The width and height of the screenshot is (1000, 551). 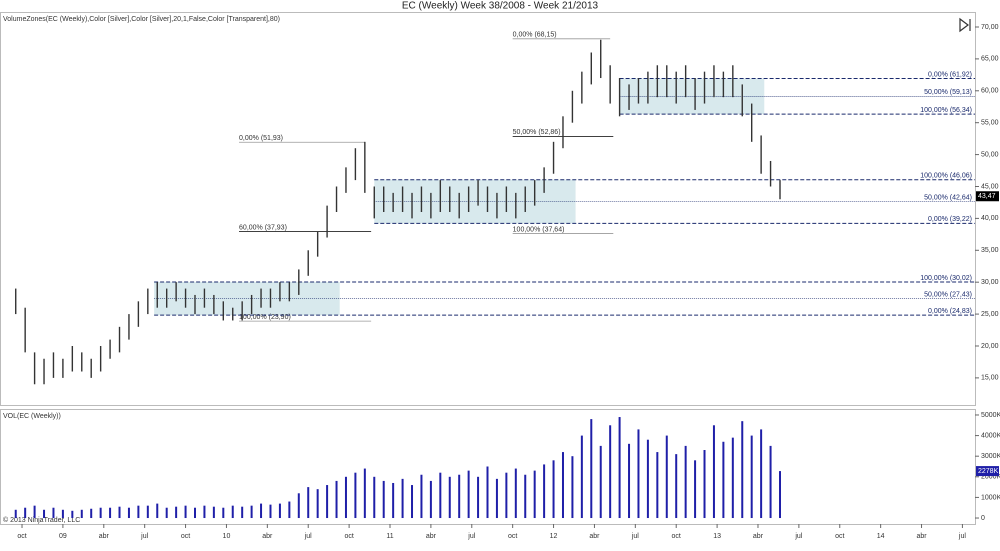 I want to click on fib-label: 0,00% (61,92), so click(x=950, y=74).